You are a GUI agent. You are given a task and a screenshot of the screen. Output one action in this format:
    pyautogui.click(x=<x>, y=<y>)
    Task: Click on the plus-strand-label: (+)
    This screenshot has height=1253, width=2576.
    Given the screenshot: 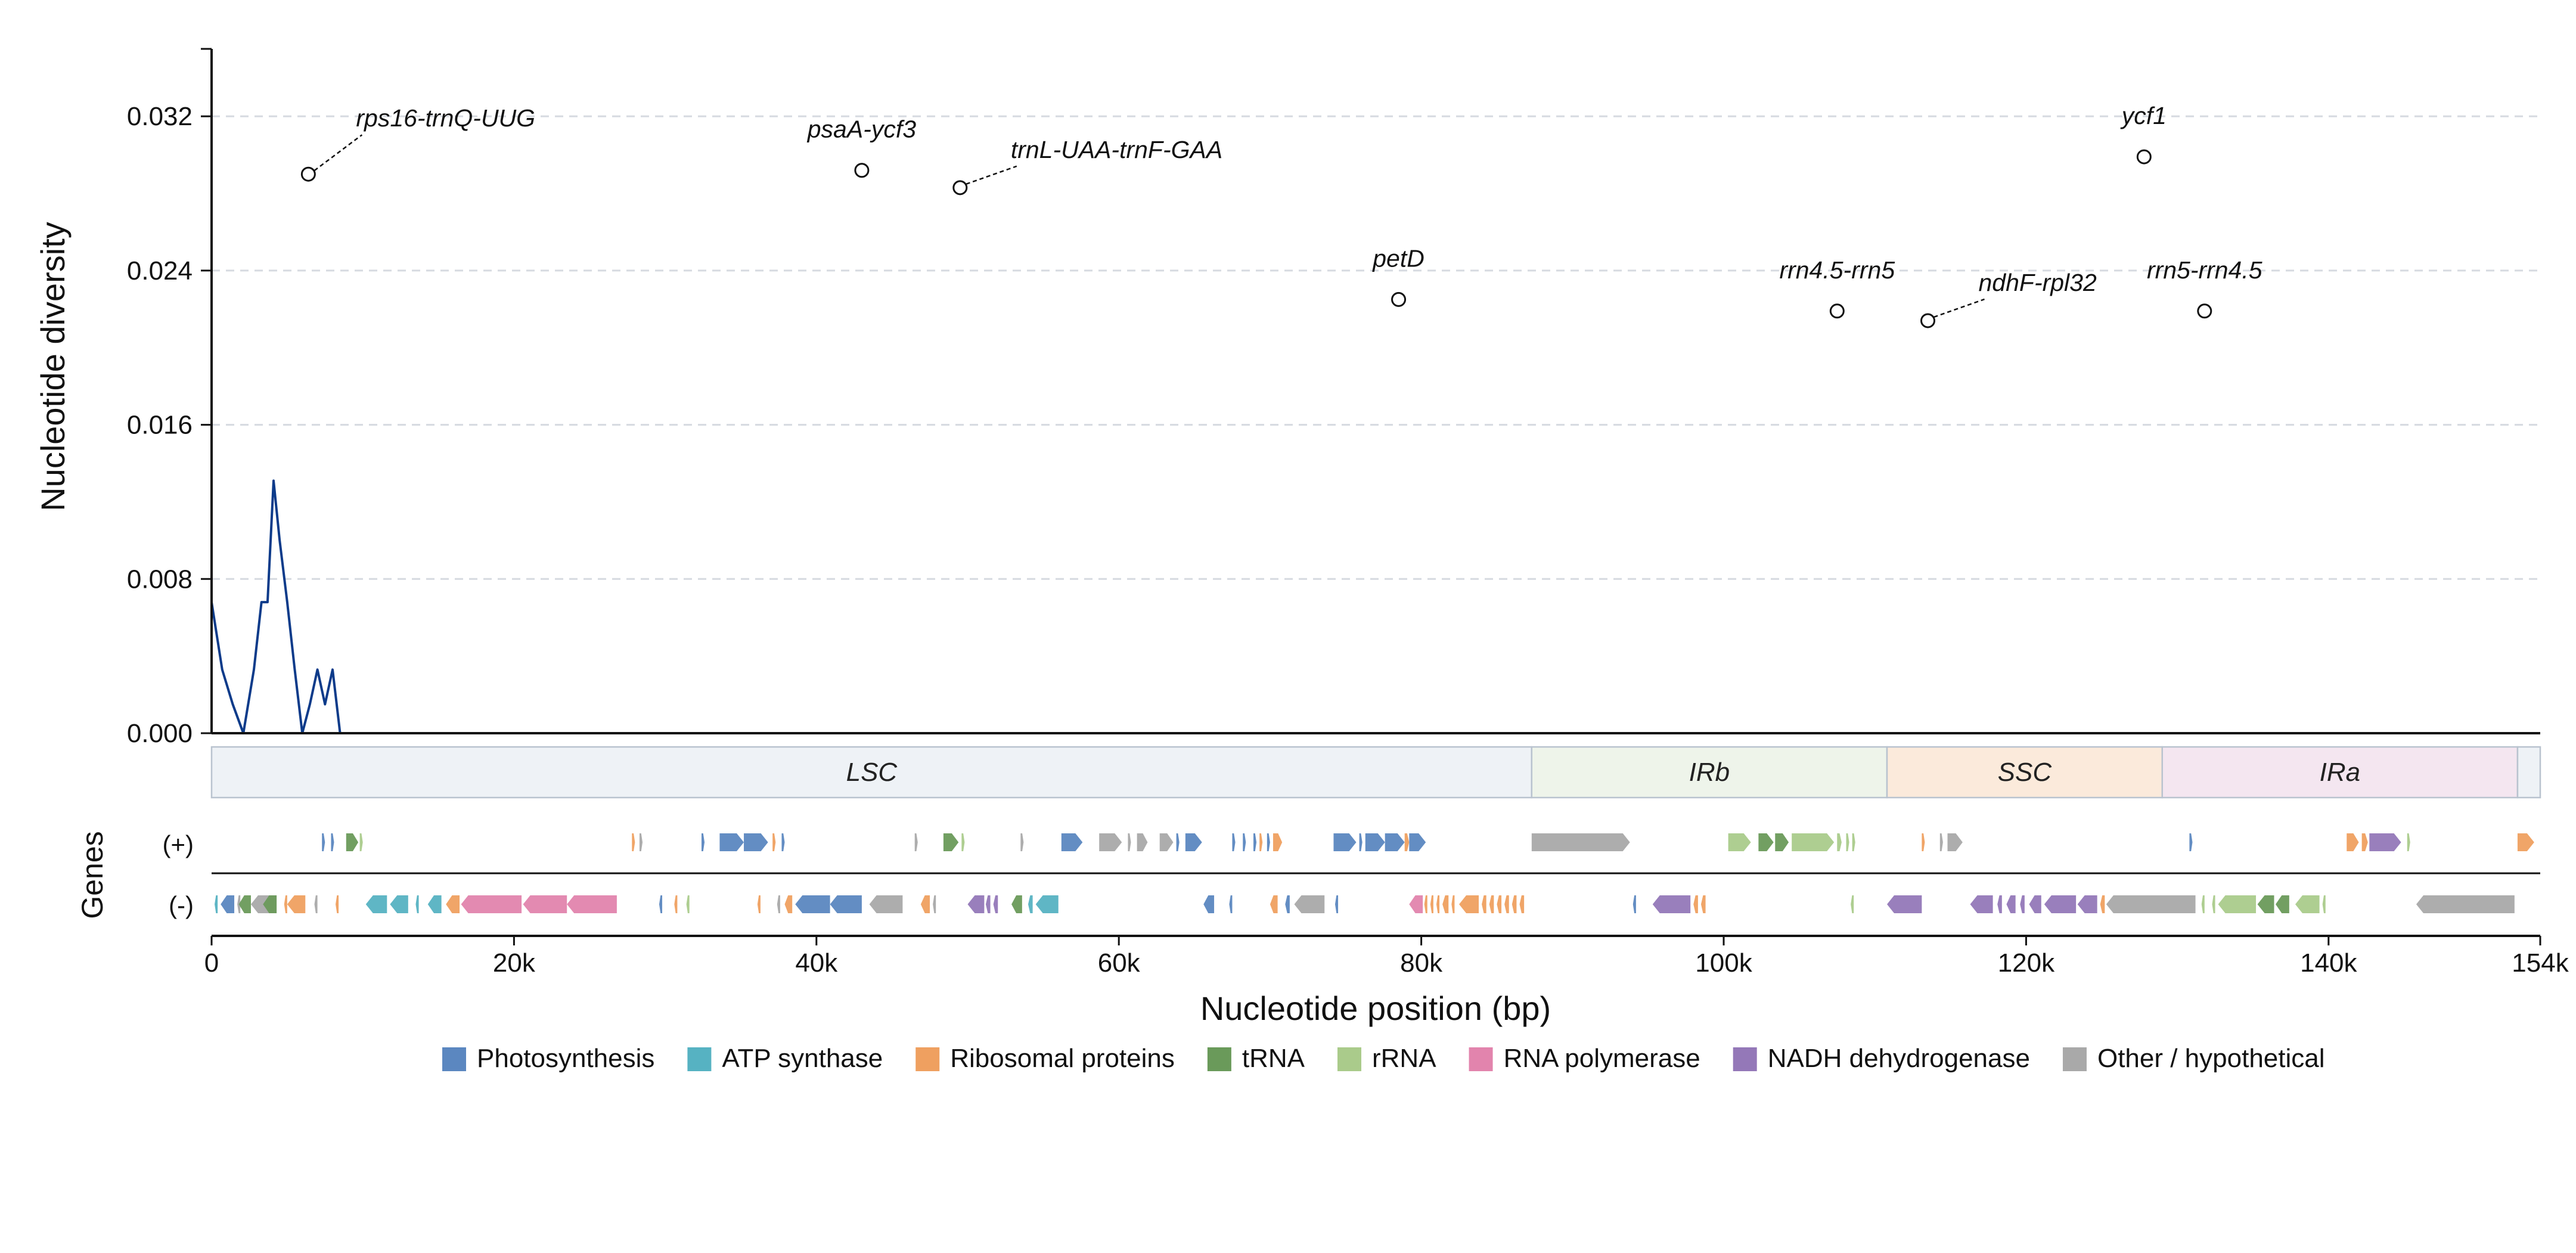 What is the action you would take?
    pyautogui.click(x=178, y=844)
    